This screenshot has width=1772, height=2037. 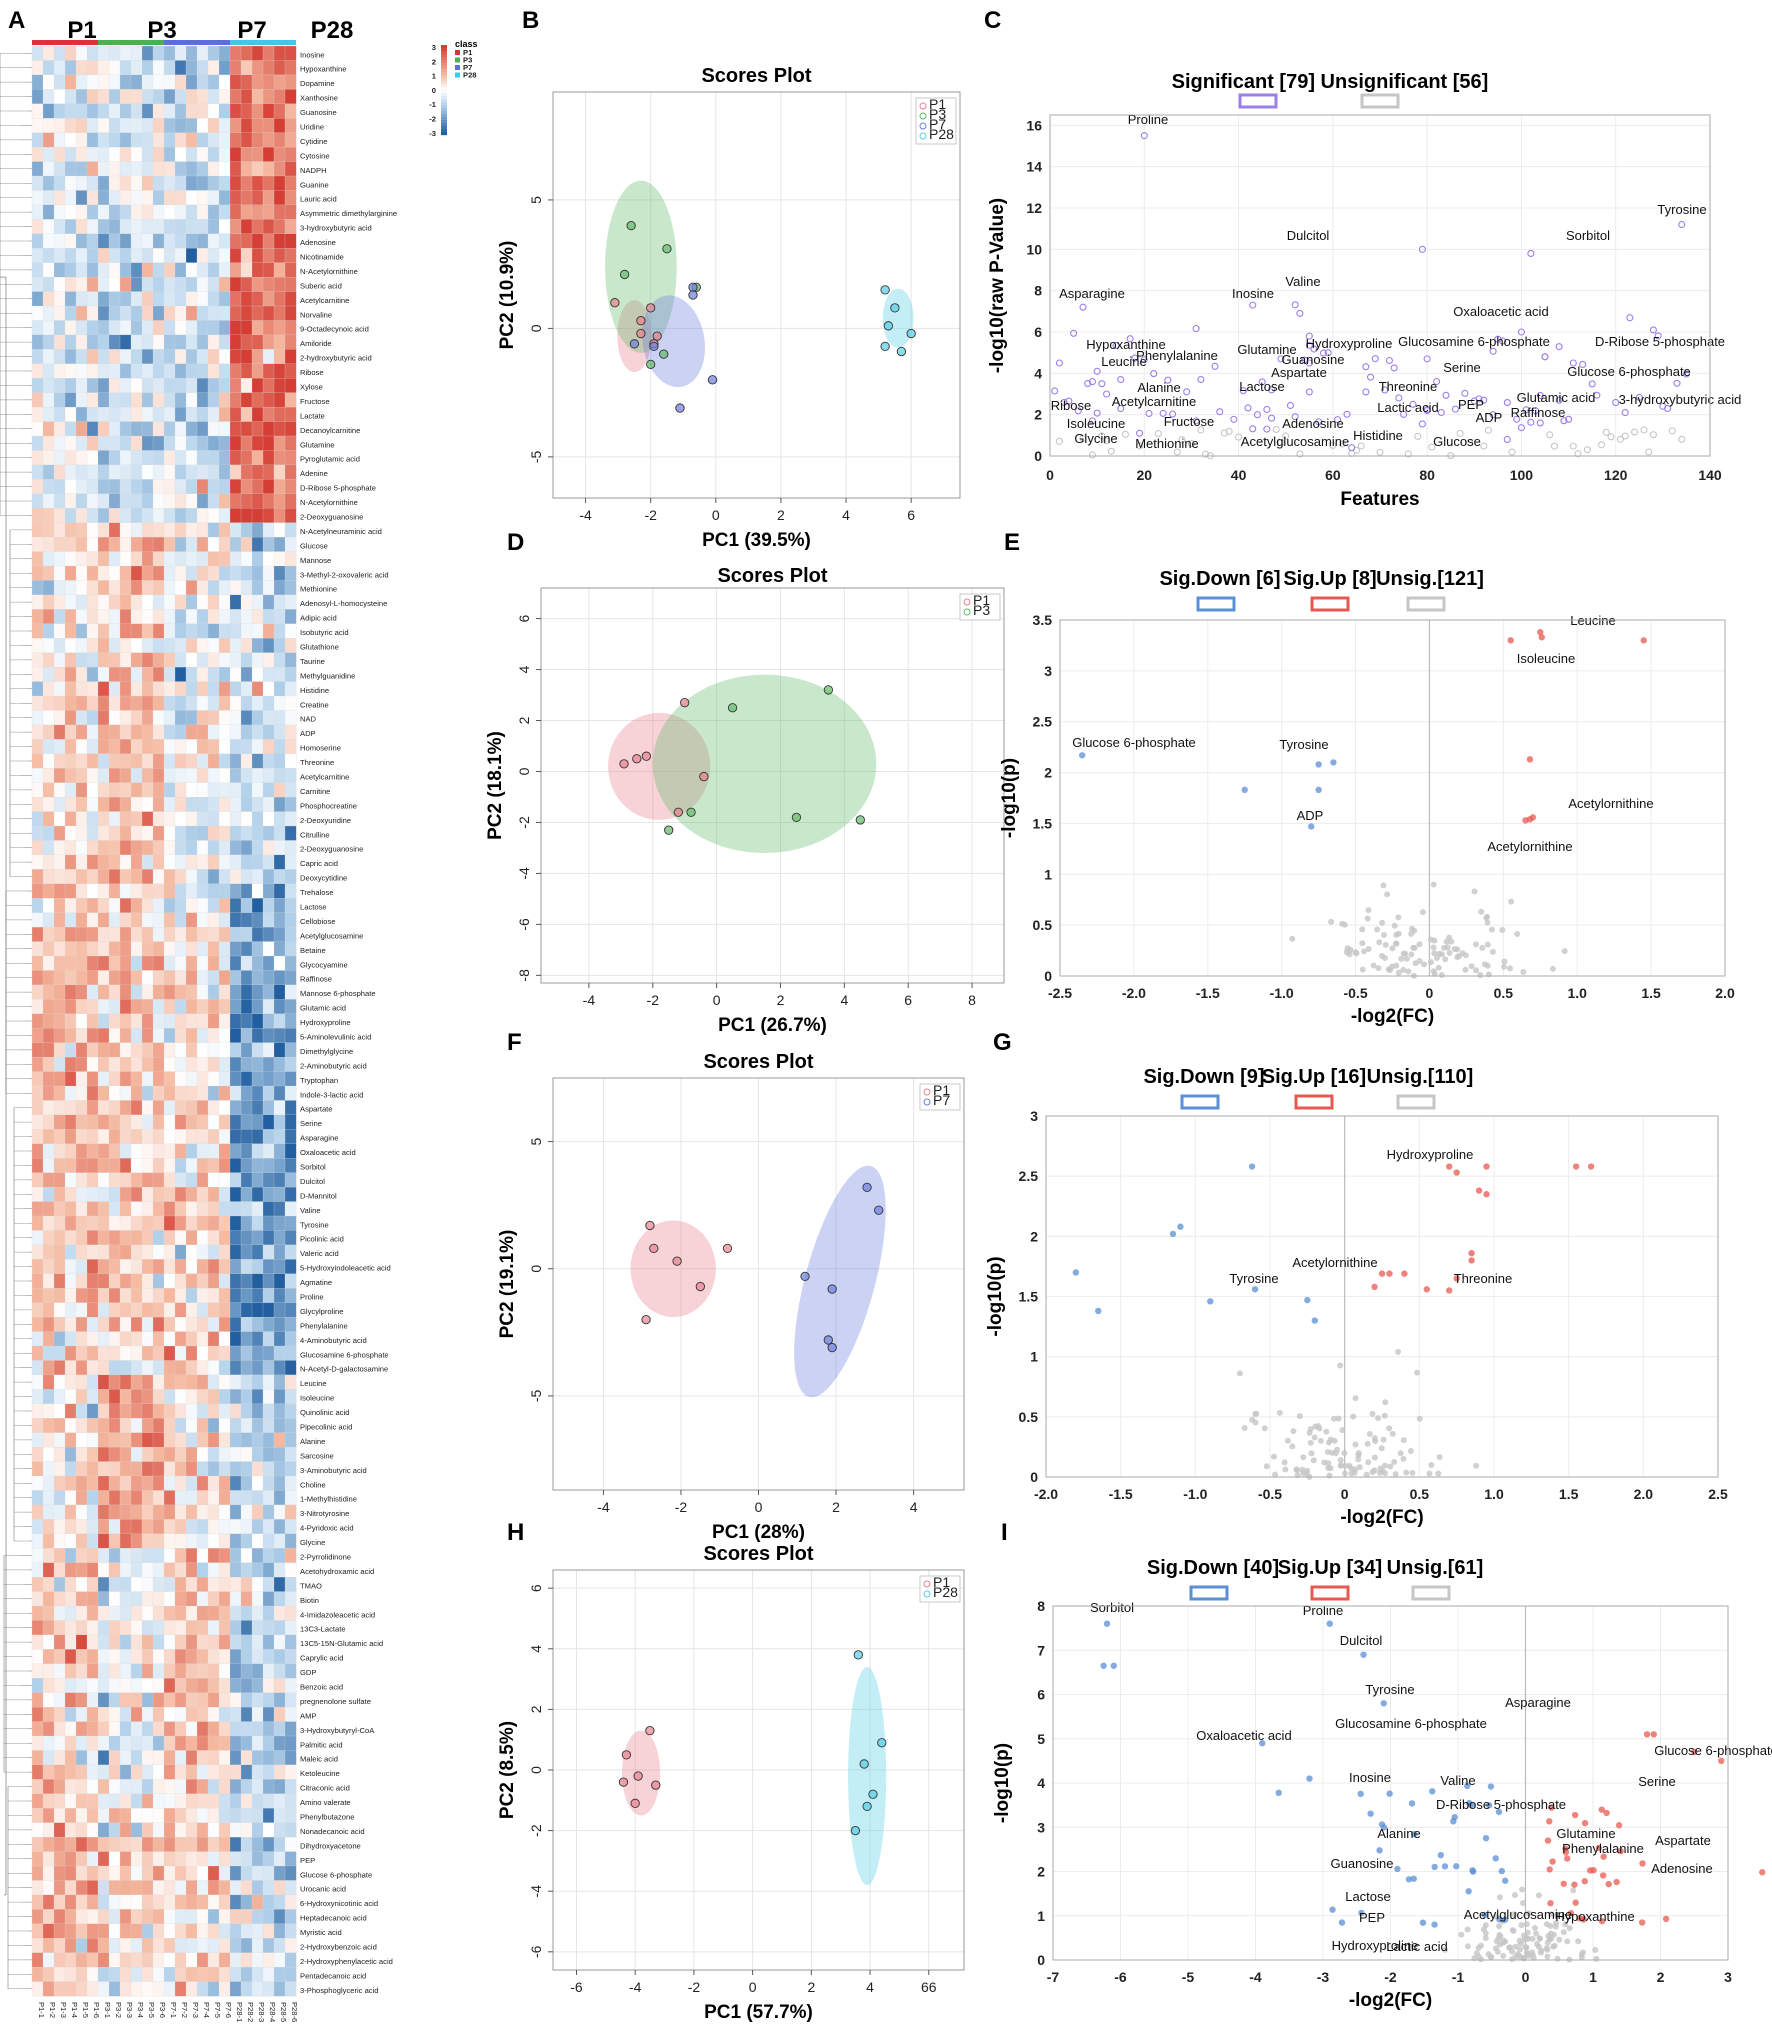 What do you see at coordinates (328, 805) in the screenshot?
I see `row-label: Phosphocreatine` at bounding box center [328, 805].